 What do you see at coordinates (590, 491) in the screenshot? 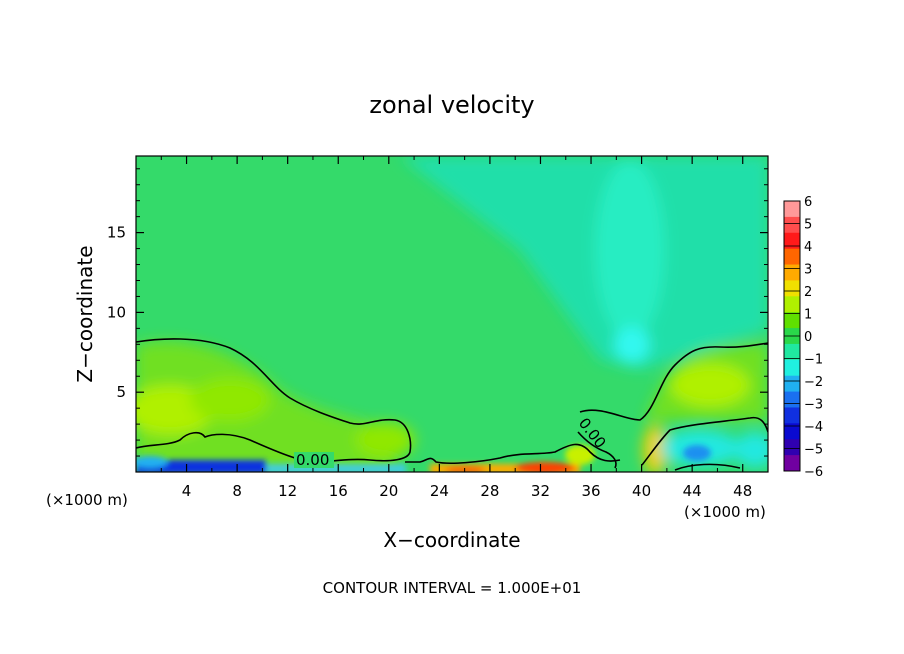
I see `x-tick-label: 36` at bounding box center [590, 491].